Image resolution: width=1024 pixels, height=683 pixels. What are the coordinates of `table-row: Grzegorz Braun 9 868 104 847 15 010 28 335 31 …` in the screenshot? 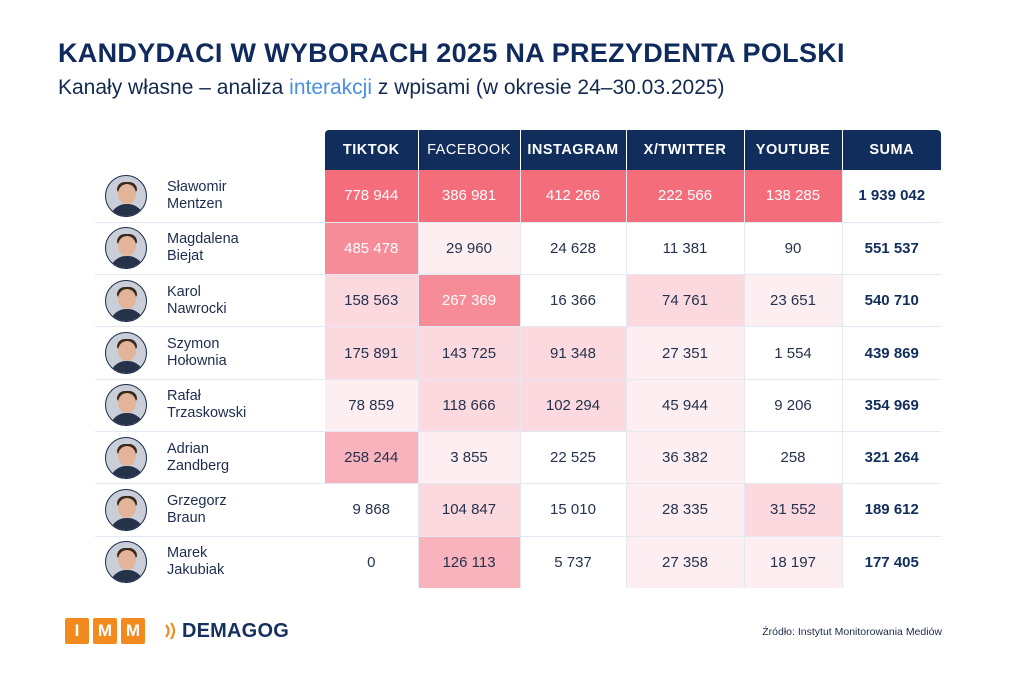 It's located at (518, 510).